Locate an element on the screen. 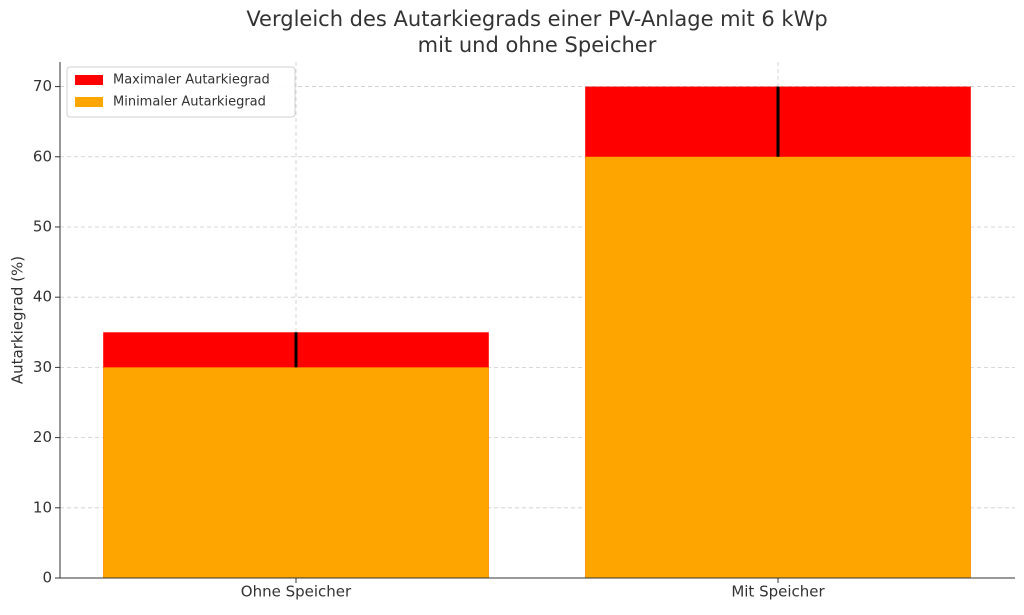  legend-box is located at coordinates (181, 92).